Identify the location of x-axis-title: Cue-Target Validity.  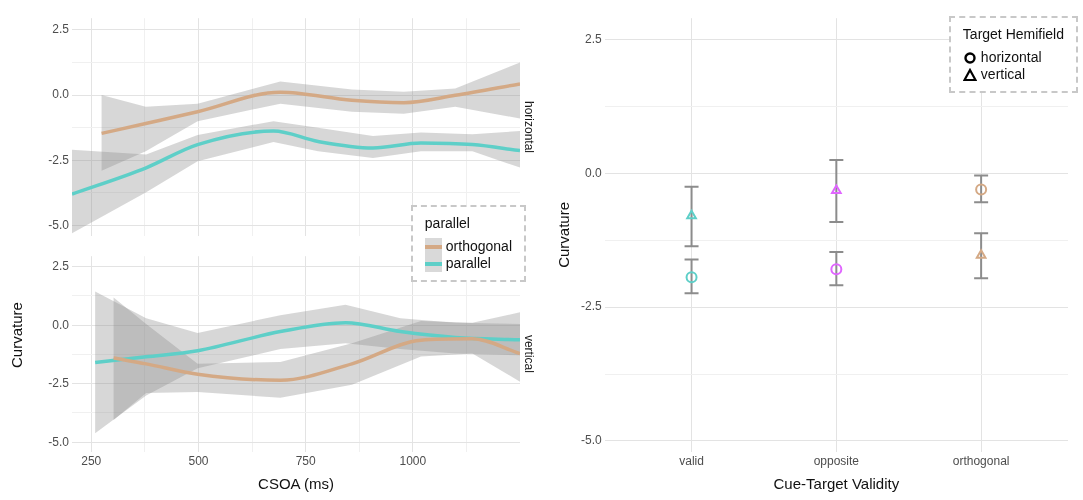
(836, 484).